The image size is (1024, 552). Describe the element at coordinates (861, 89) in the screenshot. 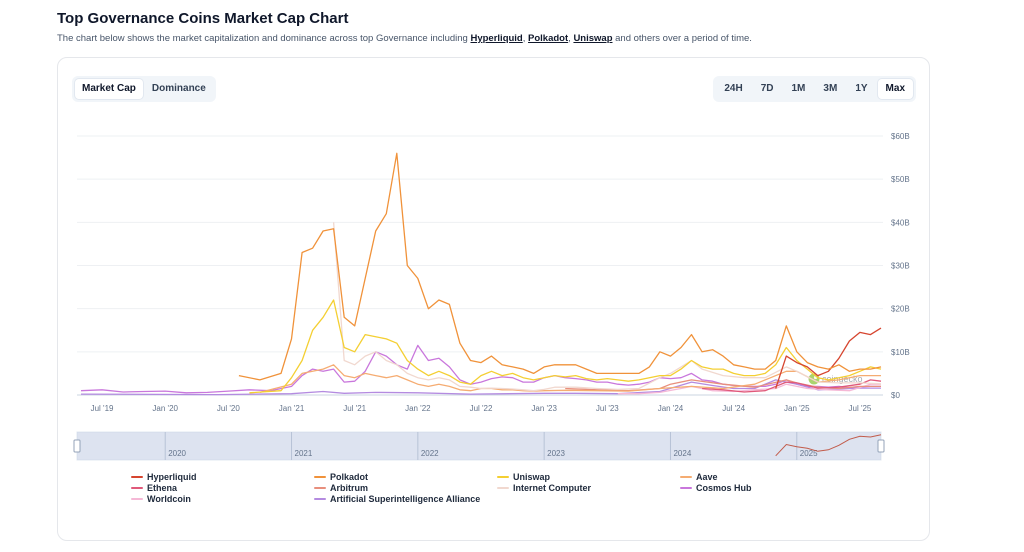

I see `range-1y-button: 1Y` at that location.